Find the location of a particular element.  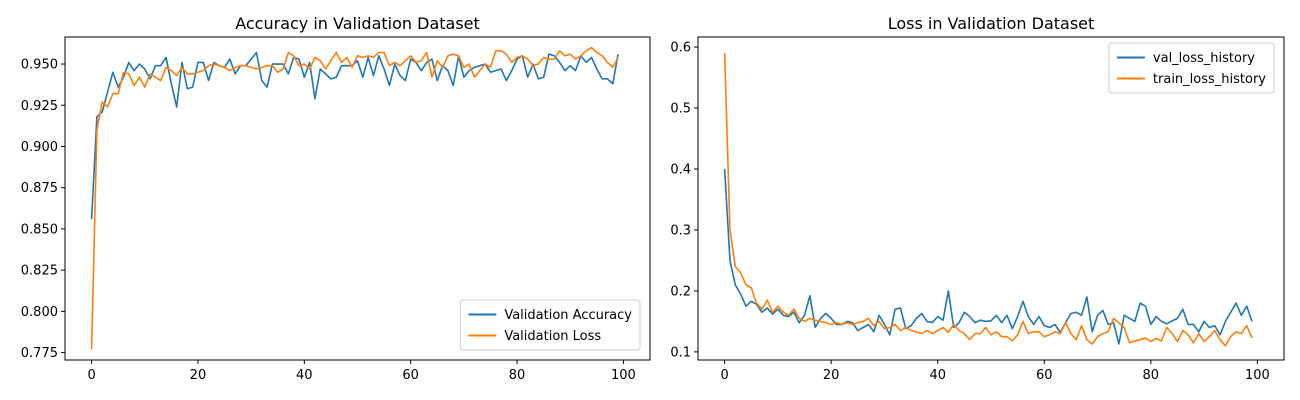

y-tick-label: 0.4 is located at coordinates (680, 169).